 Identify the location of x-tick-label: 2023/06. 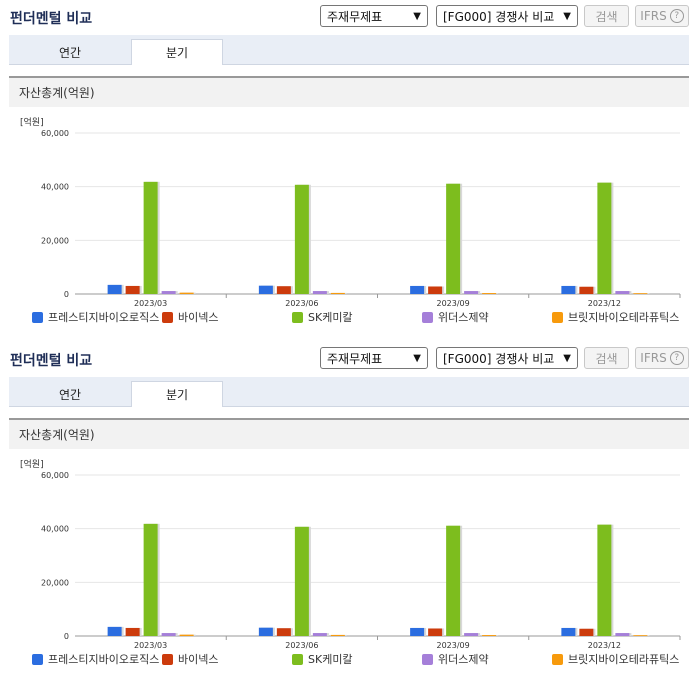
(301, 303).